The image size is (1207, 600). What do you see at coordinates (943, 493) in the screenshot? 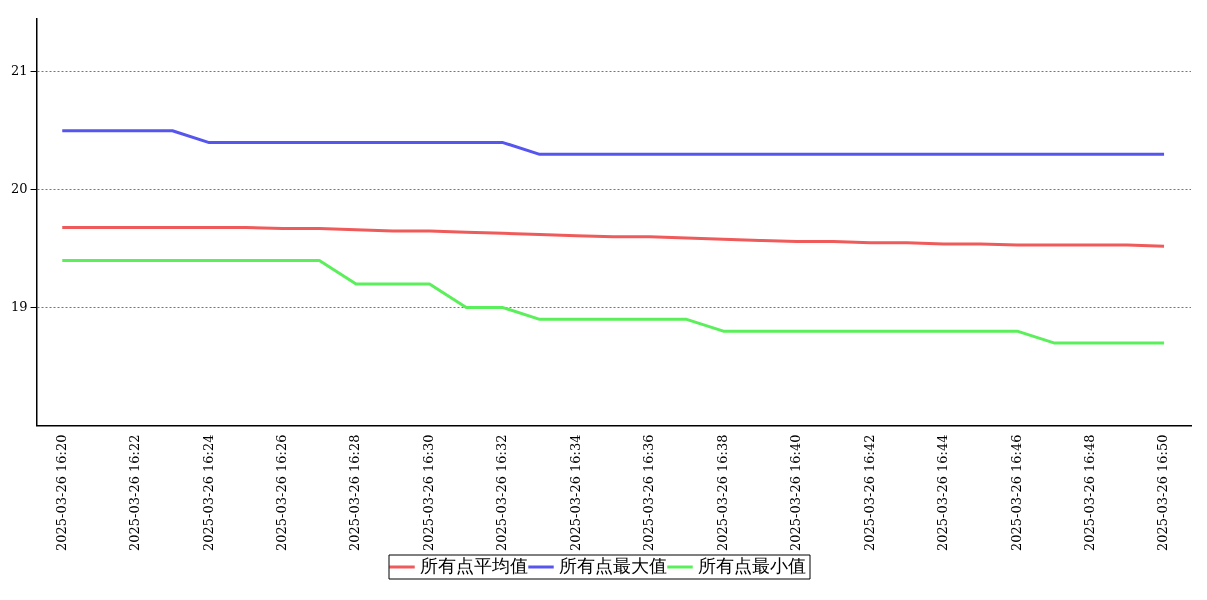
I see `x-tick-label: 2025-03-26 16:44` at bounding box center [943, 493].